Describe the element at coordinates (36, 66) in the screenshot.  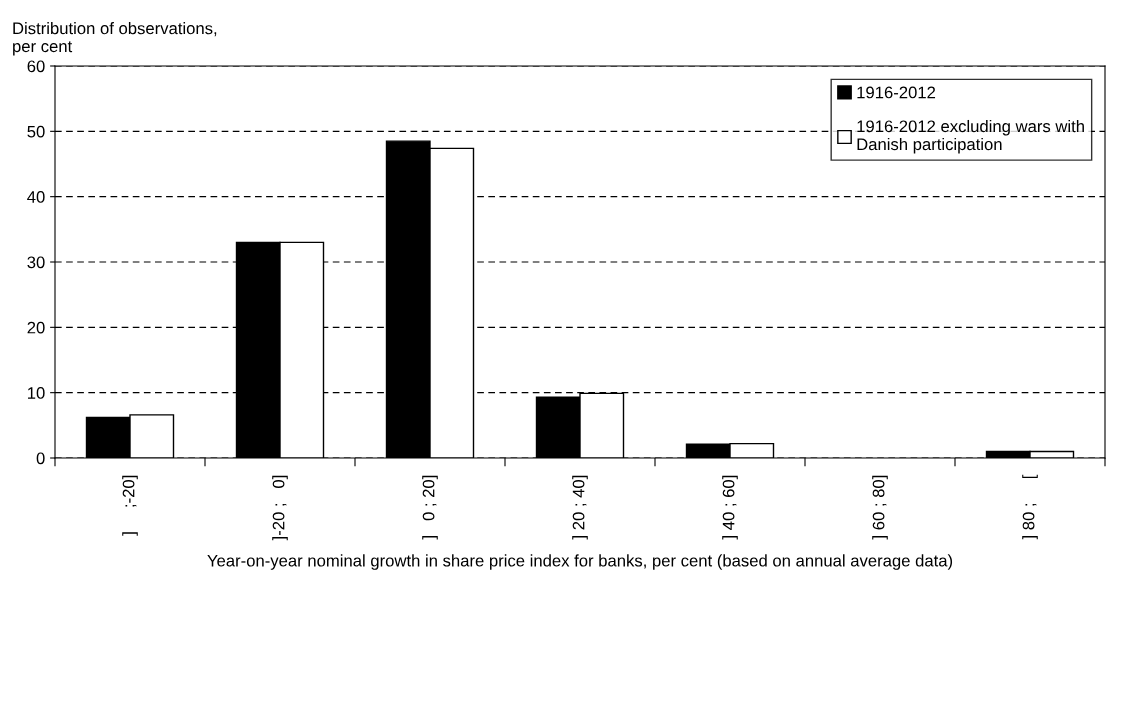
I see `y-tick-label: 60` at that location.